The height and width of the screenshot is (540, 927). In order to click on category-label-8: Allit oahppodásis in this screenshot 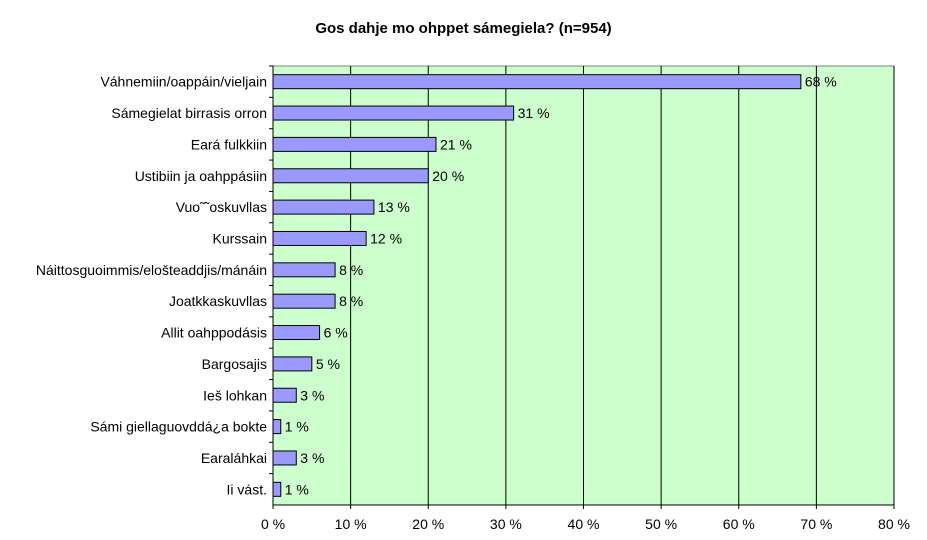, I will do `click(214, 333)`.